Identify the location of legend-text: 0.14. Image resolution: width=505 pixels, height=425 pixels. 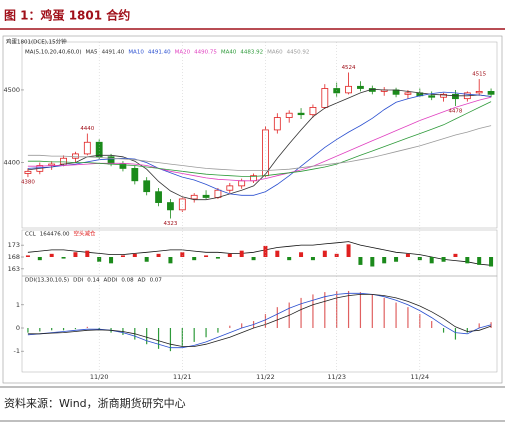
(93, 281).